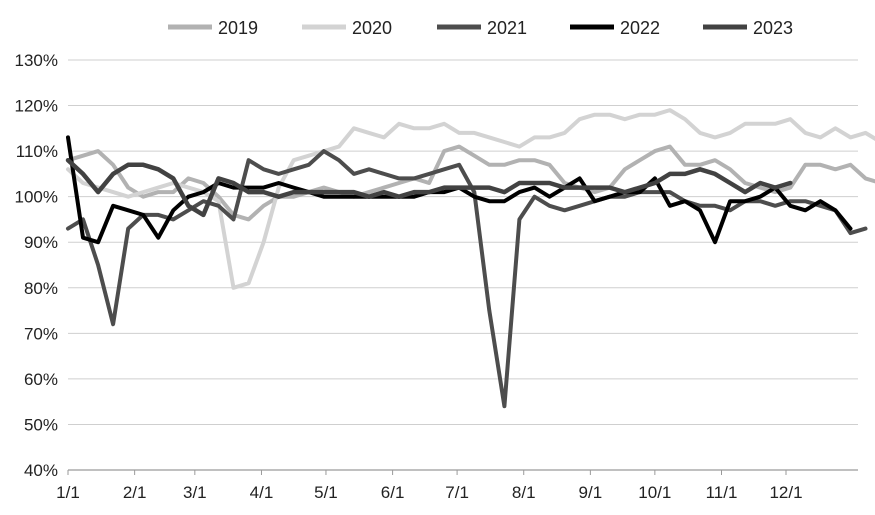 The width and height of the screenshot is (875, 515). Describe the element at coordinates (372, 28) in the screenshot. I see `legend-label-2020: 2020` at that location.